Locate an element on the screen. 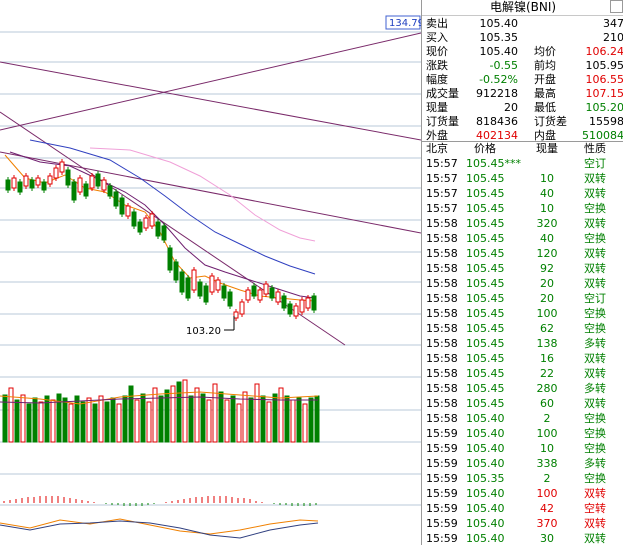  header-volume: 现量 is located at coordinates (547, 148).